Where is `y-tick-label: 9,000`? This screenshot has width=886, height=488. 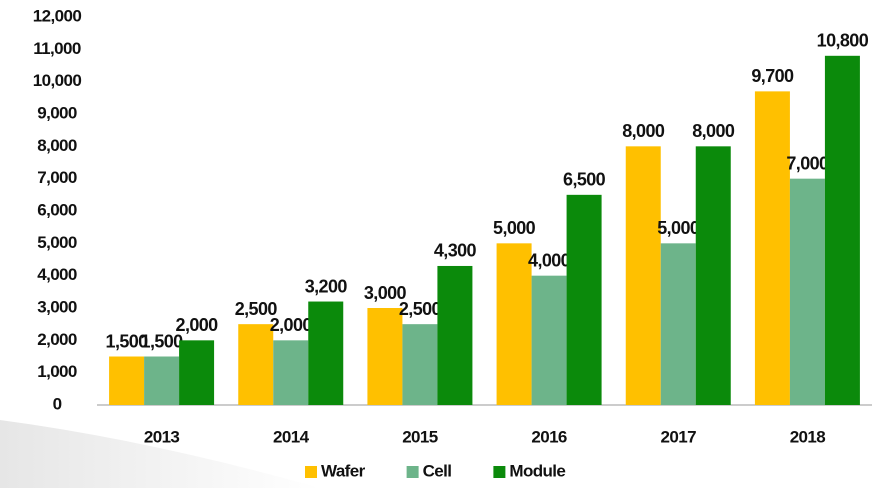
y-tick-label: 9,000 is located at coordinates (57, 112).